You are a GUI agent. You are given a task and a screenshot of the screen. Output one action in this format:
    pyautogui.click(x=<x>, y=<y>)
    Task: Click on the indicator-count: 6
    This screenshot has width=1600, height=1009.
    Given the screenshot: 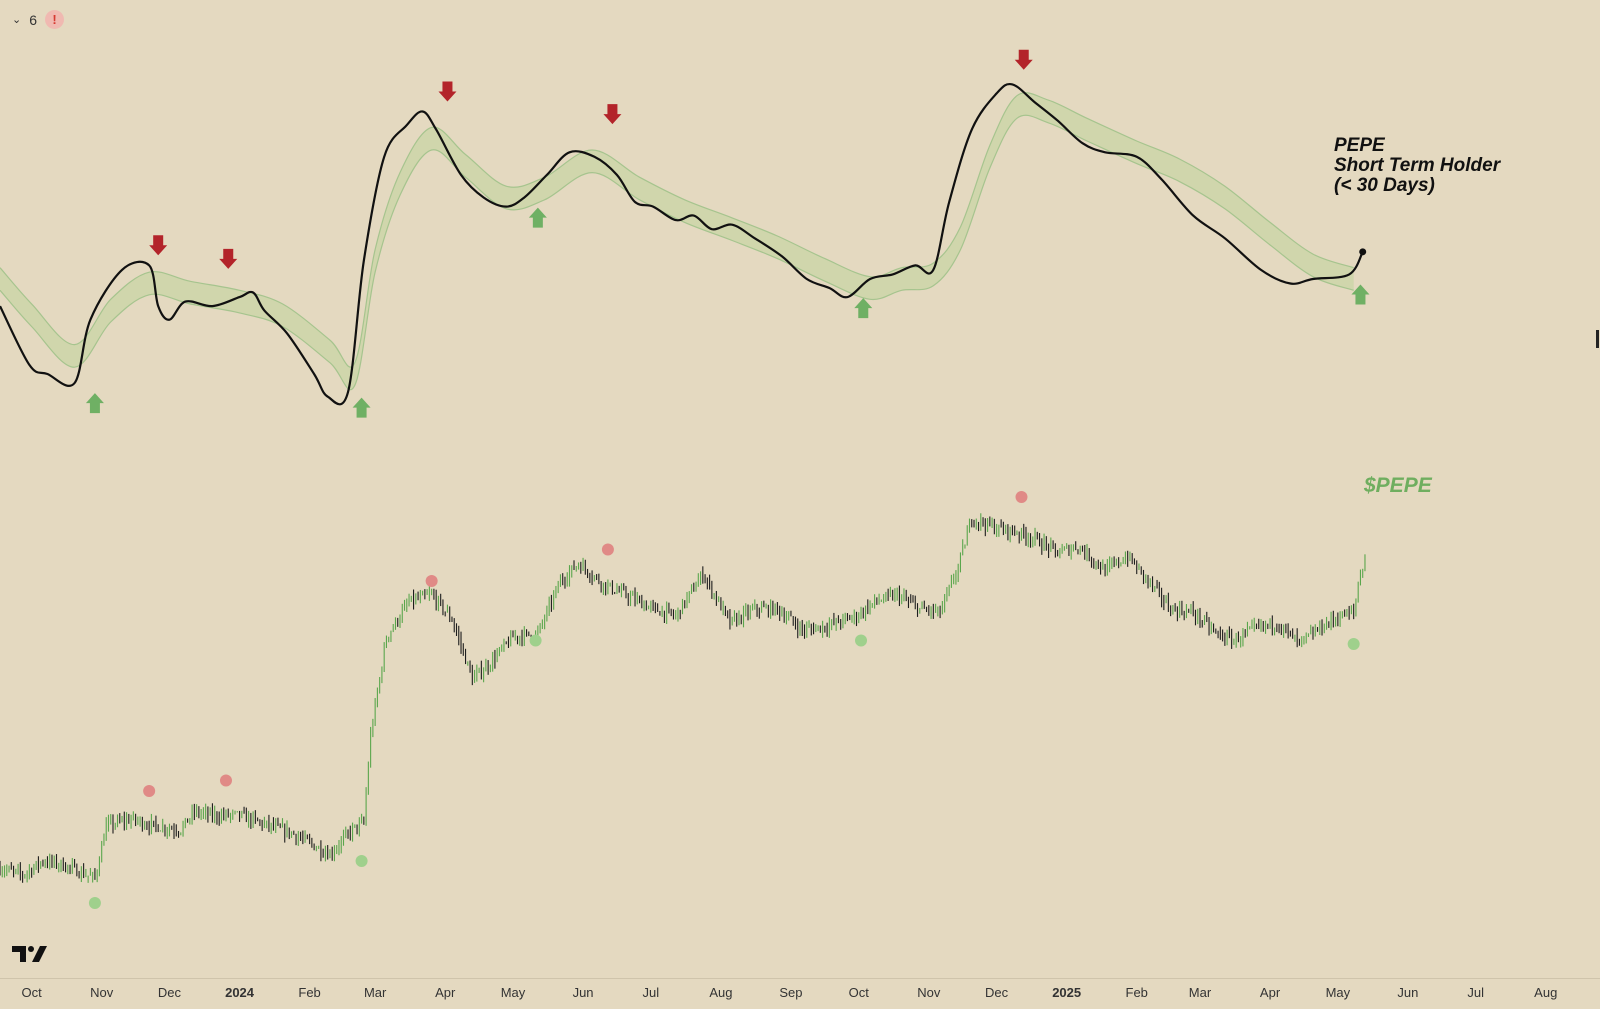 What is the action you would take?
    pyautogui.click(x=33, y=19)
    